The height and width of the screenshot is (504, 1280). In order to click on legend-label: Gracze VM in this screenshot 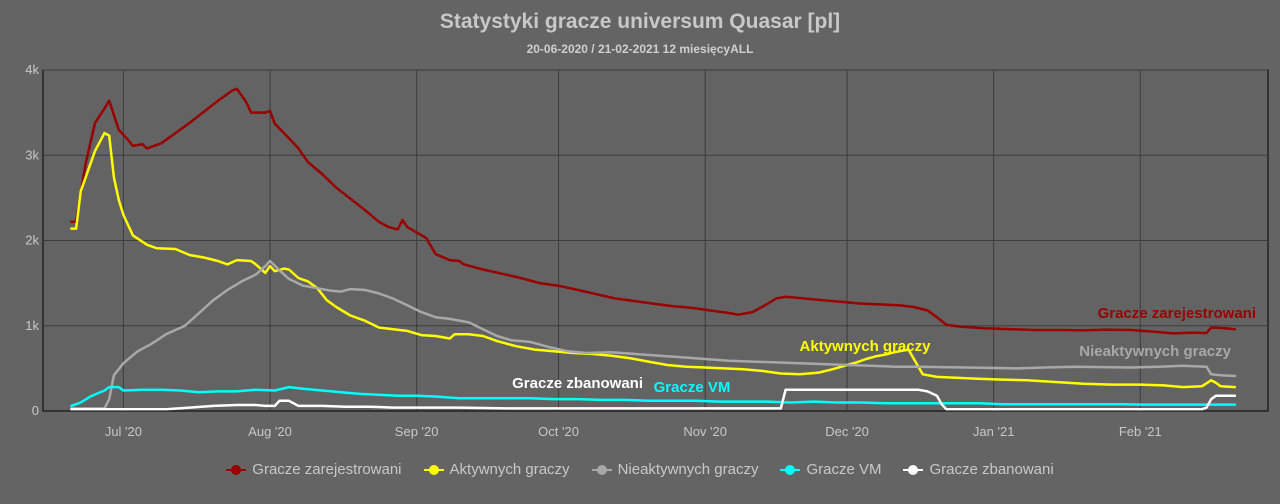, I will do `click(844, 469)`.